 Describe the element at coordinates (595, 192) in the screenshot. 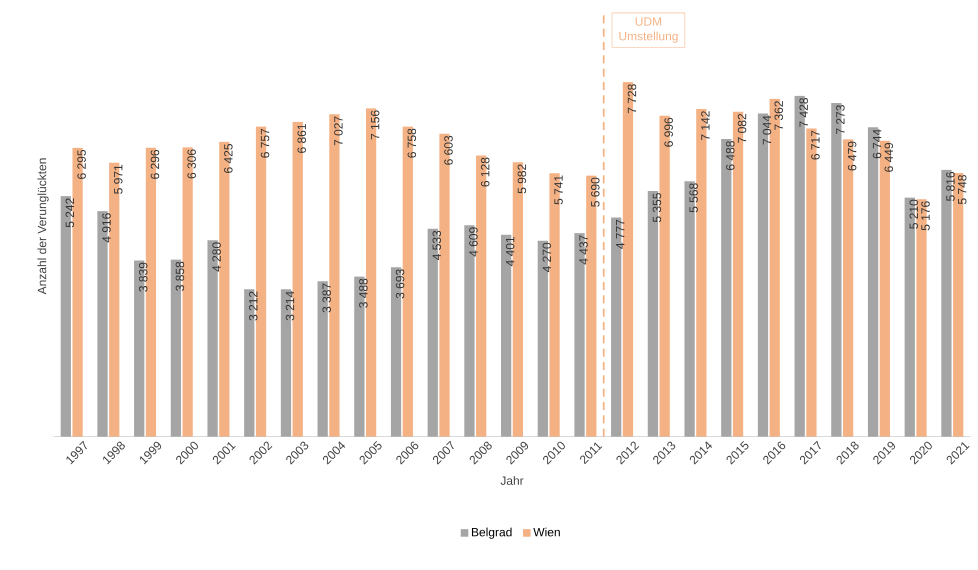

I see `data-label: 5 690` at that location.